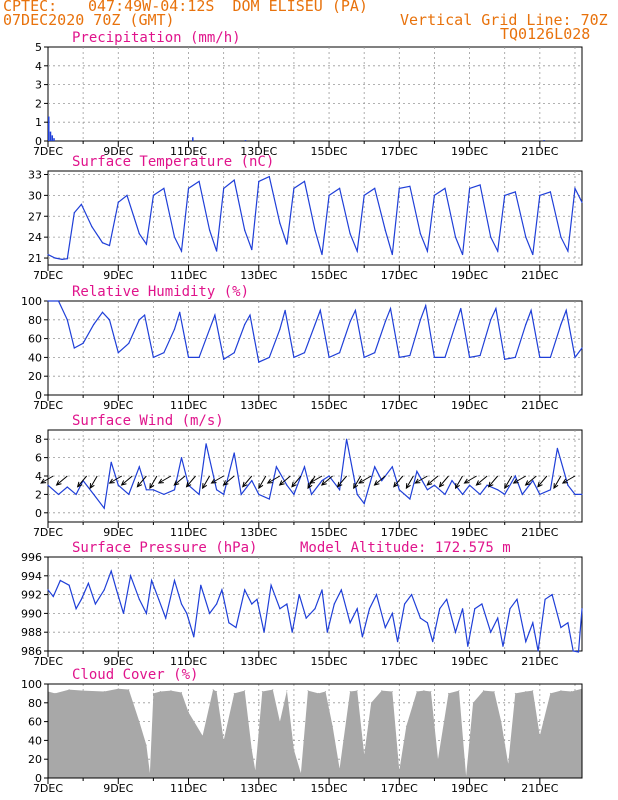 The width and height of the screenshot is (618, 800). What do you see at coordinates (38, 122) in the screenshot?
I see `precip-ytick-label: 1` at bounding box center [38, 122].